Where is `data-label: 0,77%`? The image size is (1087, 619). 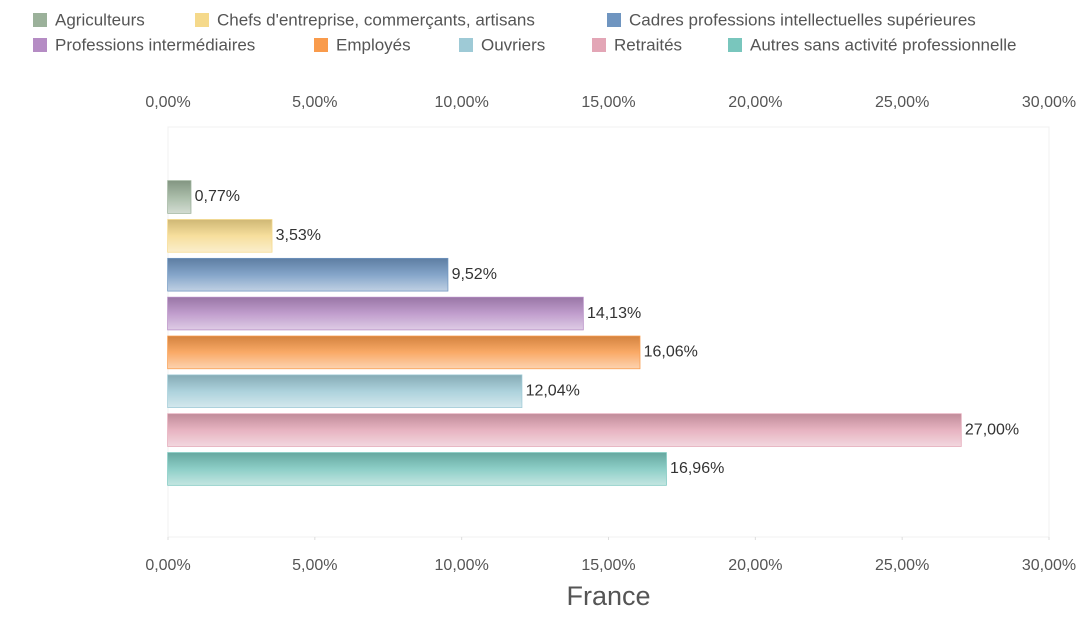 data-label: 0,77% is located at coordinates (217, 196).